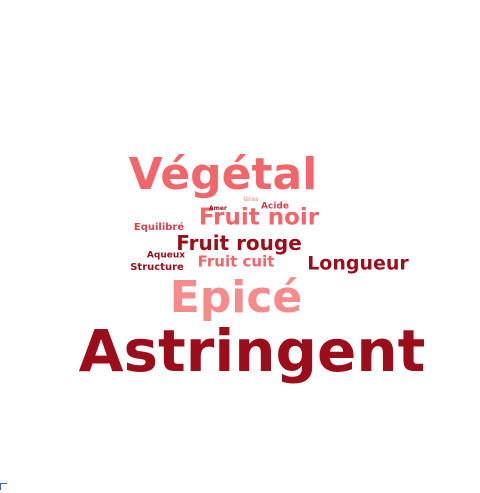 The width and height of the screenshot is (480, 493). Describe the element at coordinates (239, 243) in the screenshot. I see `word-fruit-rouge: Fruit rouge` at that location.